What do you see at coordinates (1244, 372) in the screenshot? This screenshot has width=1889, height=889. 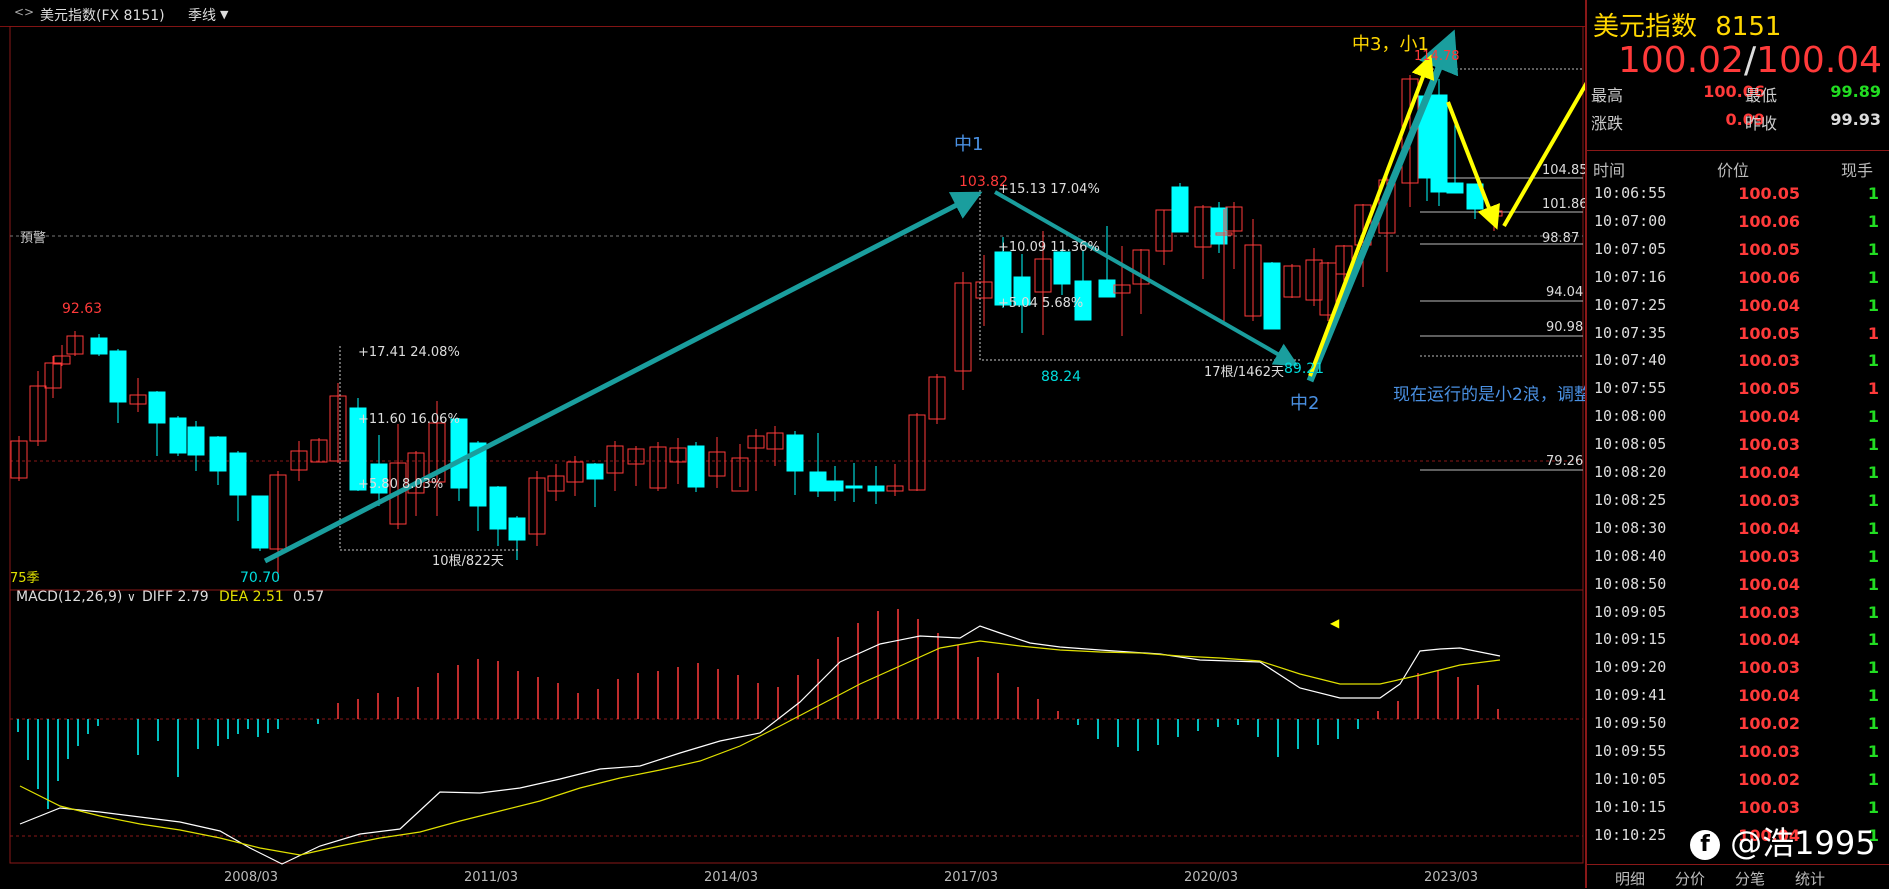 I see `measure2-span: 17根/1462天` at bounding box center [1244, 372].